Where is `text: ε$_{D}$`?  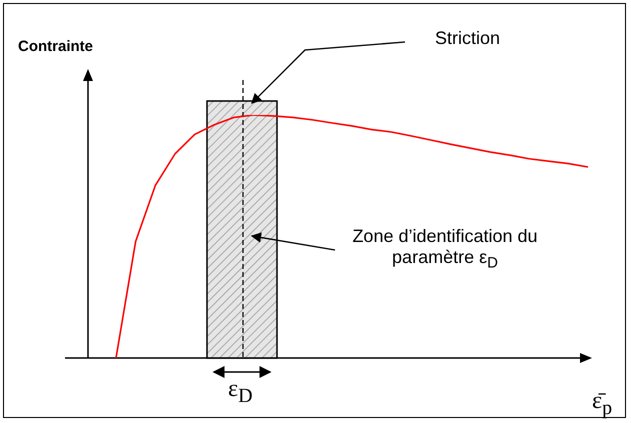 text: ε$_{D}$ is located at coordinates (240, 392).